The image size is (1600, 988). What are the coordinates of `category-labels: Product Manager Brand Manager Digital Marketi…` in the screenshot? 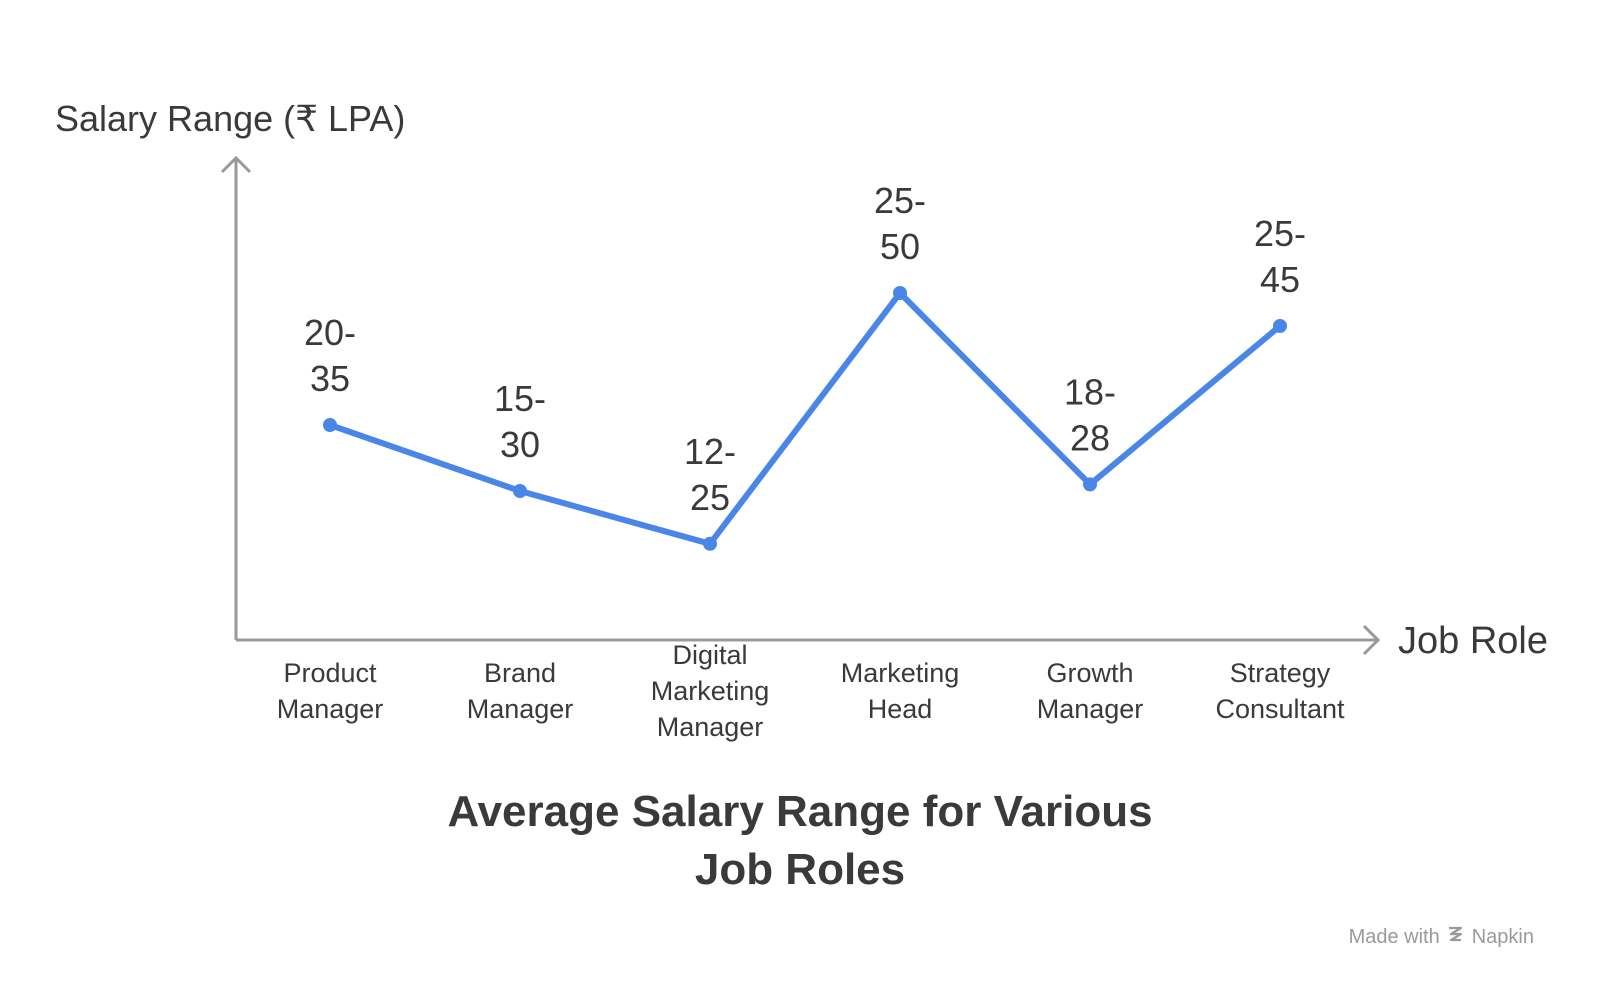 It's located at (811, 691).